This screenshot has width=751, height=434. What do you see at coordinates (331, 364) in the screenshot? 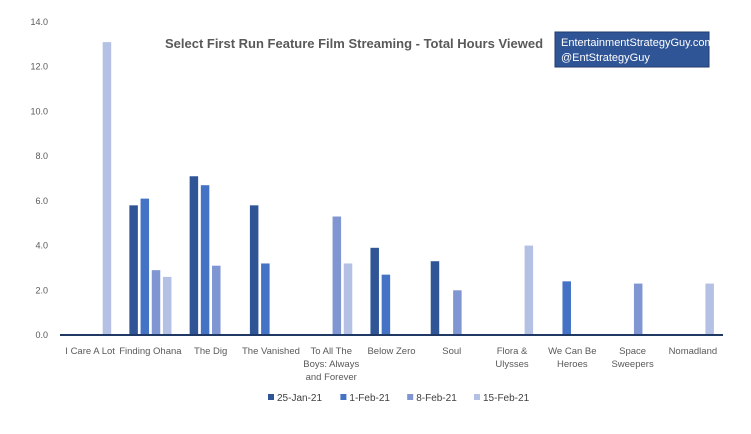
I see `x-category-label: Boys: Always` at bounding box center [331, 364].